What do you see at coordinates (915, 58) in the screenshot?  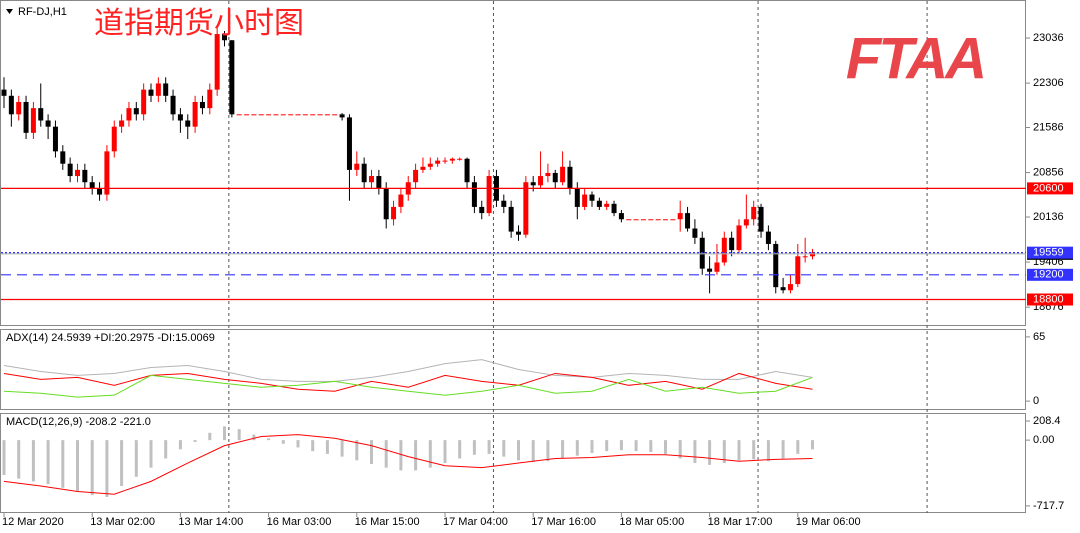 I see `logo: FTAA` at bounding box center [915, 58].